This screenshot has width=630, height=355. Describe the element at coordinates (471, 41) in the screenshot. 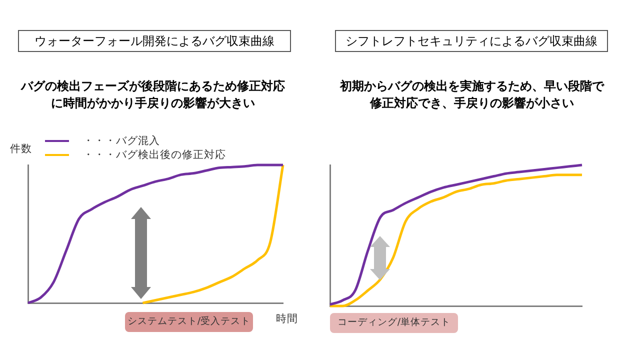

I see `chart-title: シフトレフトセキュリティによるバグ収束曲線` at that location.